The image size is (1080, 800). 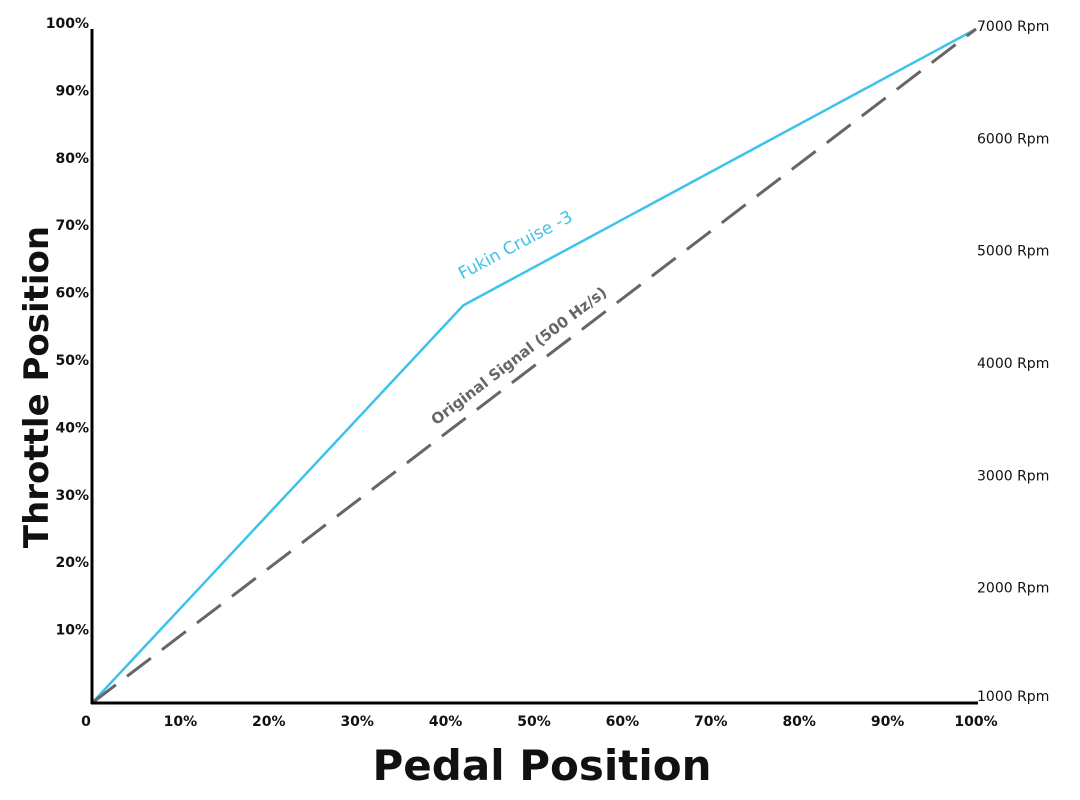 What do you see at coordinates (711, 722) in the screenshot?
I see `x-tick-label: 70%` at bounding box center [711, 722].